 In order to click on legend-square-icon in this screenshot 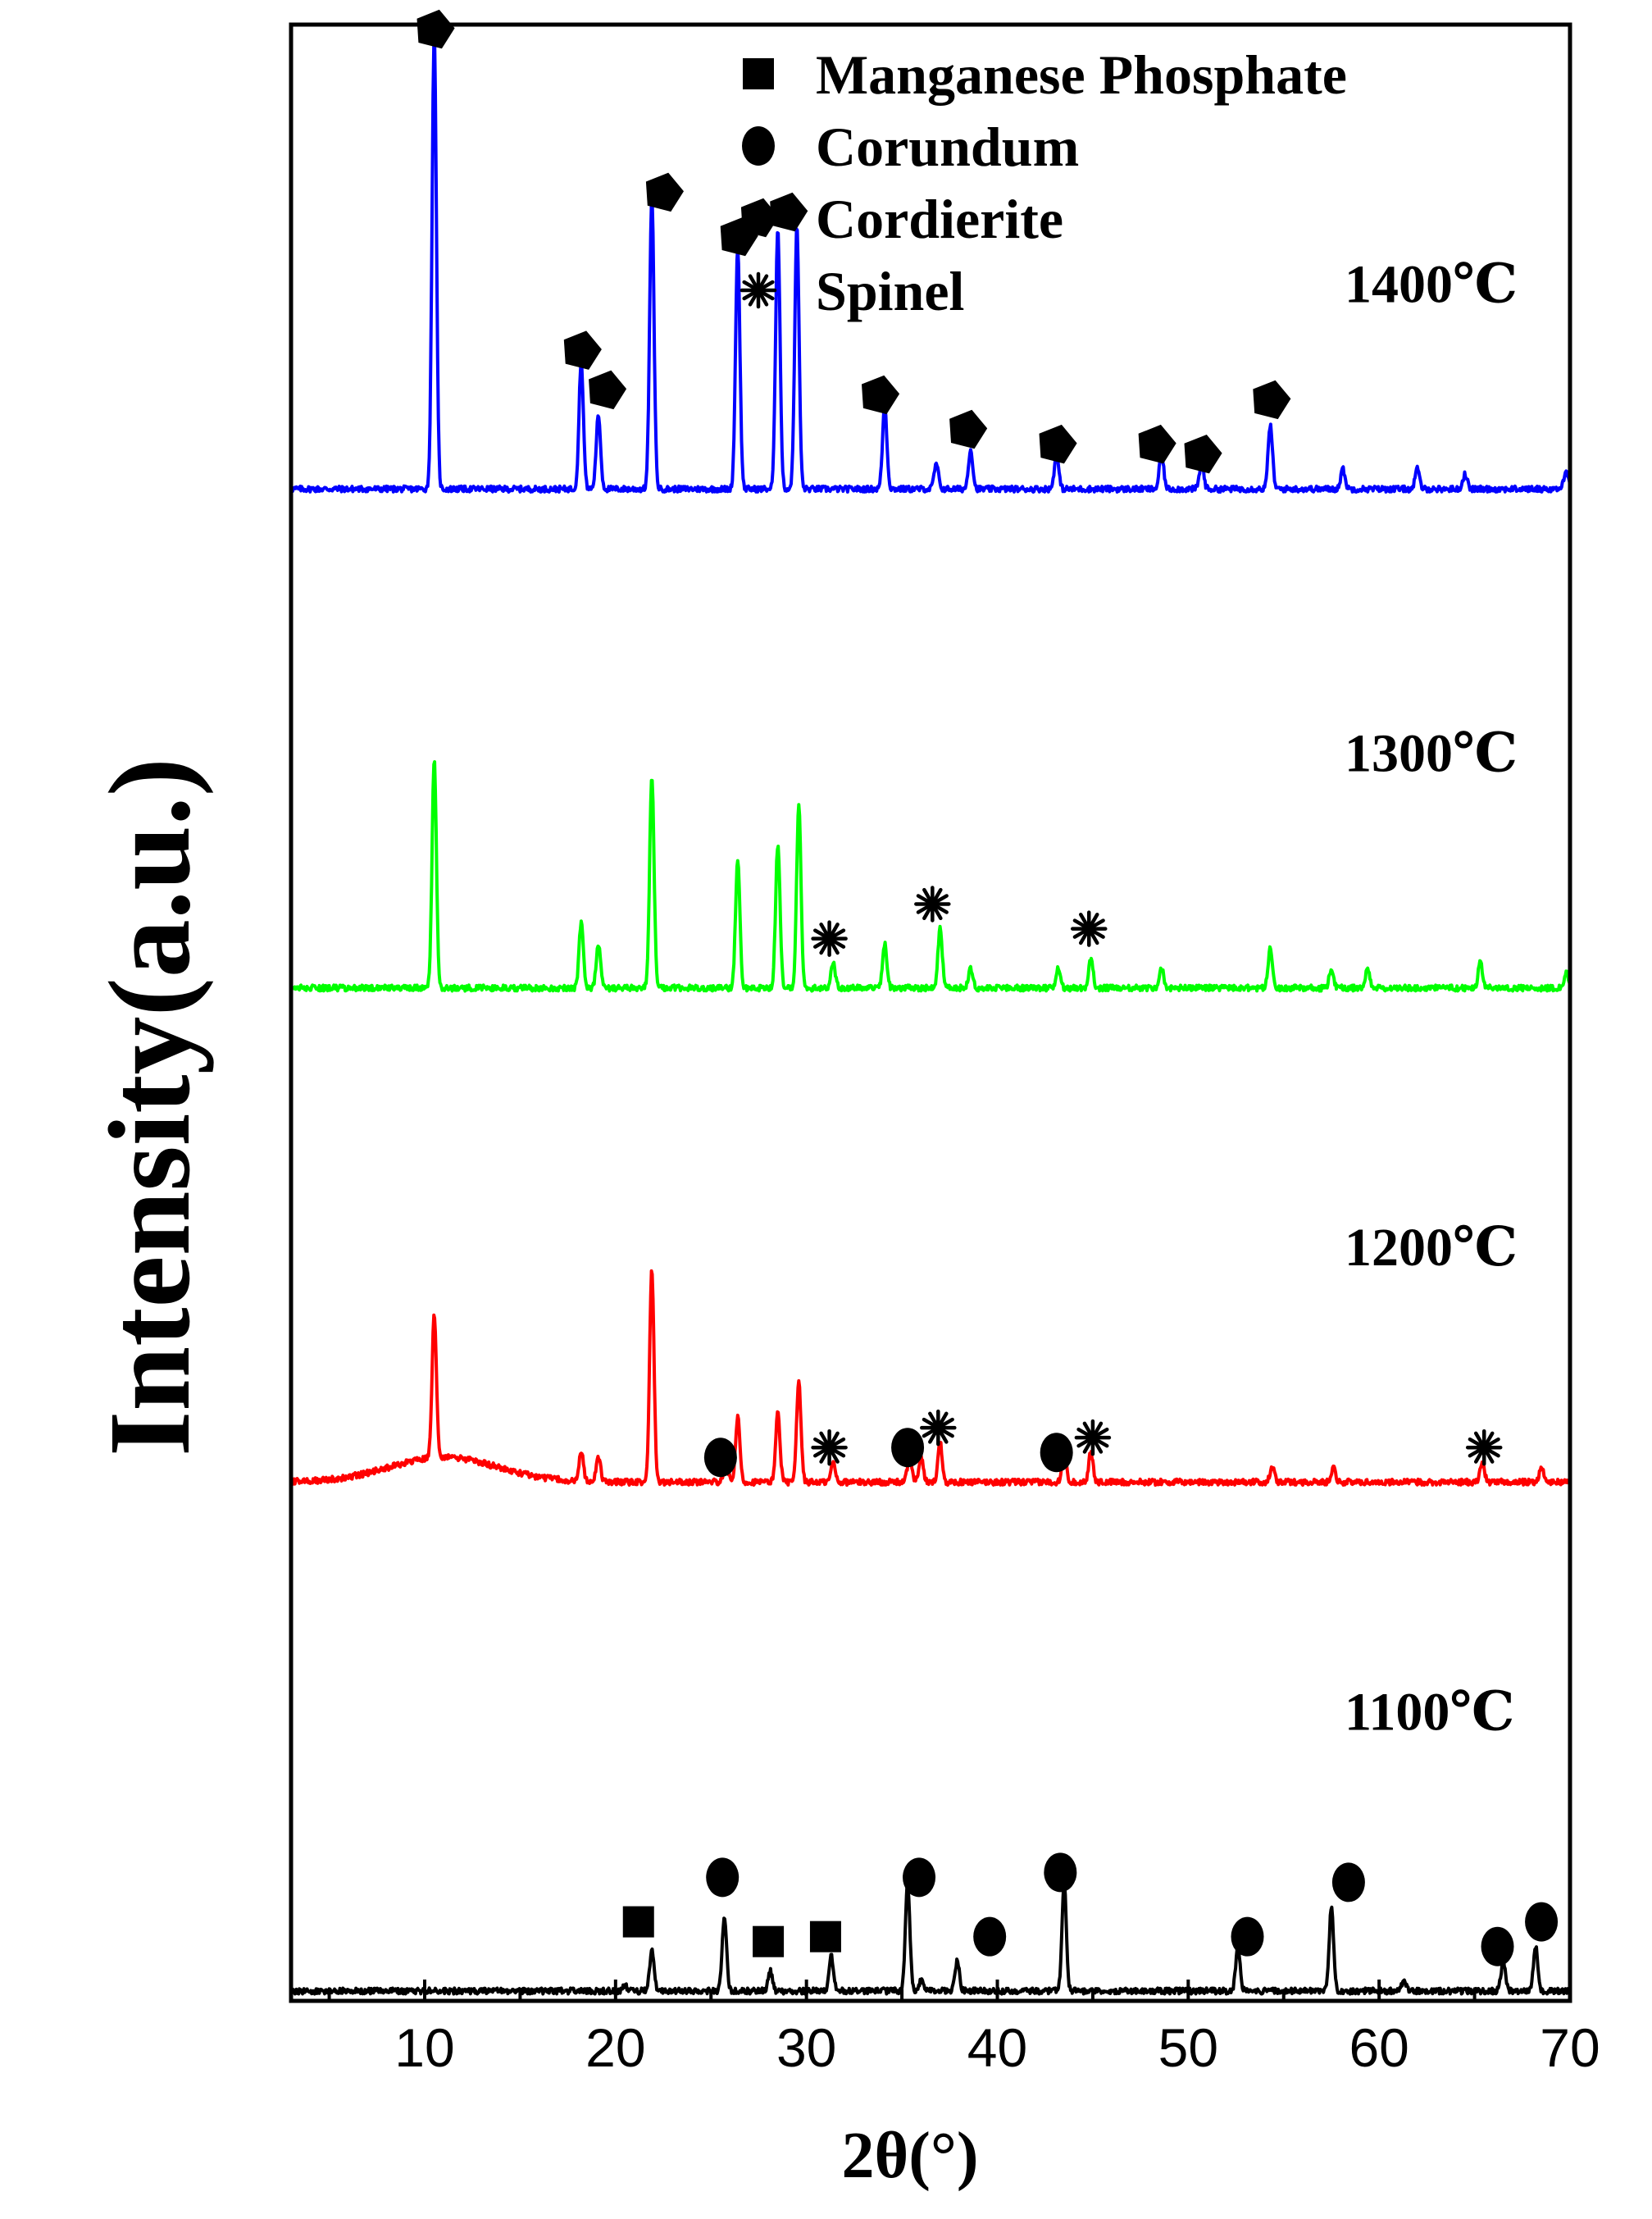, I will do `click(759, 73)`.